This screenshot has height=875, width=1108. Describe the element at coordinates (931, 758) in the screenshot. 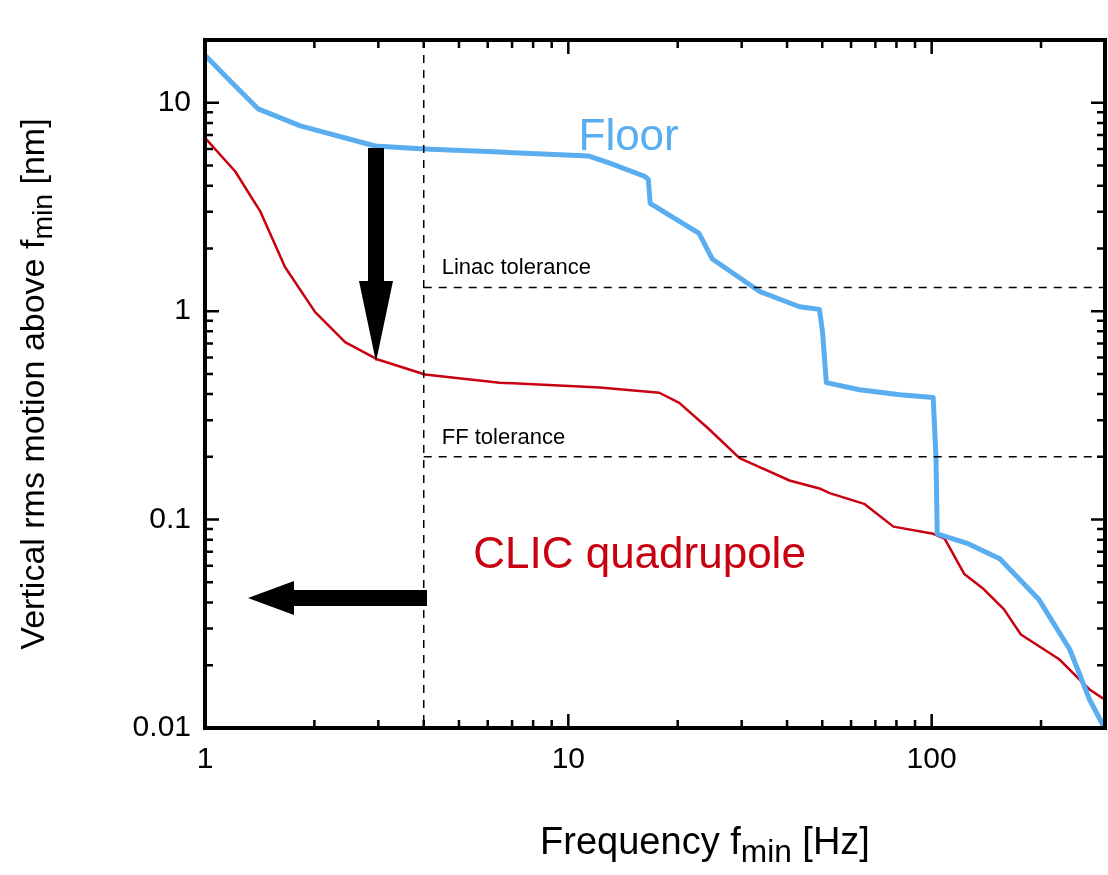

I see `x-tick-label: 100` at that location.